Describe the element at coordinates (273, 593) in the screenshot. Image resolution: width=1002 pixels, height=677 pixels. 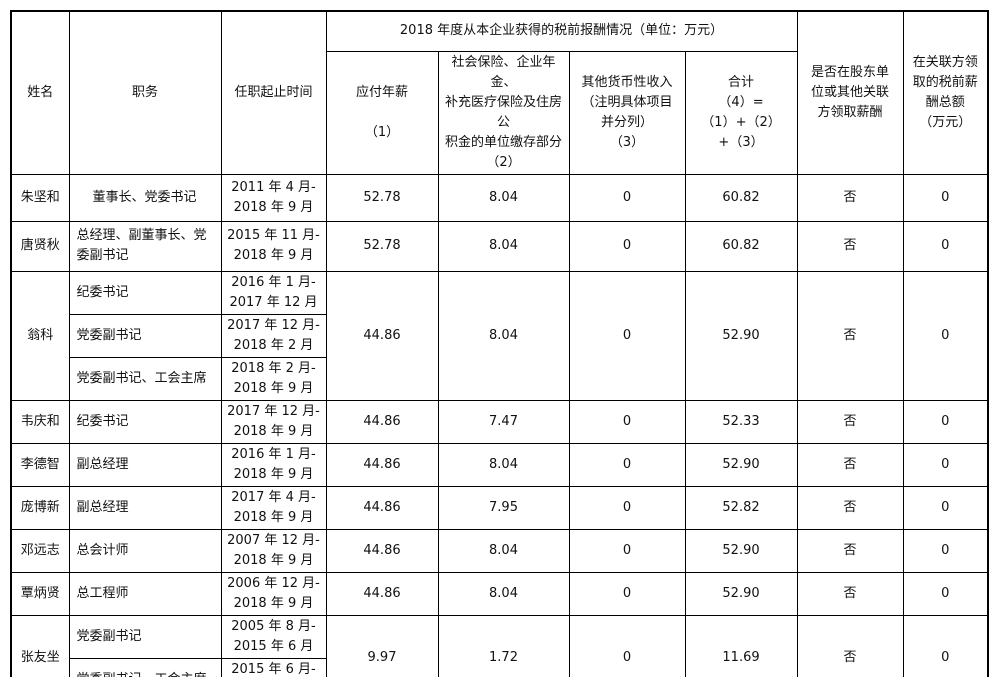
I see `term-cell: 2006 年 12 月- 2018 年 9 月` at that location.